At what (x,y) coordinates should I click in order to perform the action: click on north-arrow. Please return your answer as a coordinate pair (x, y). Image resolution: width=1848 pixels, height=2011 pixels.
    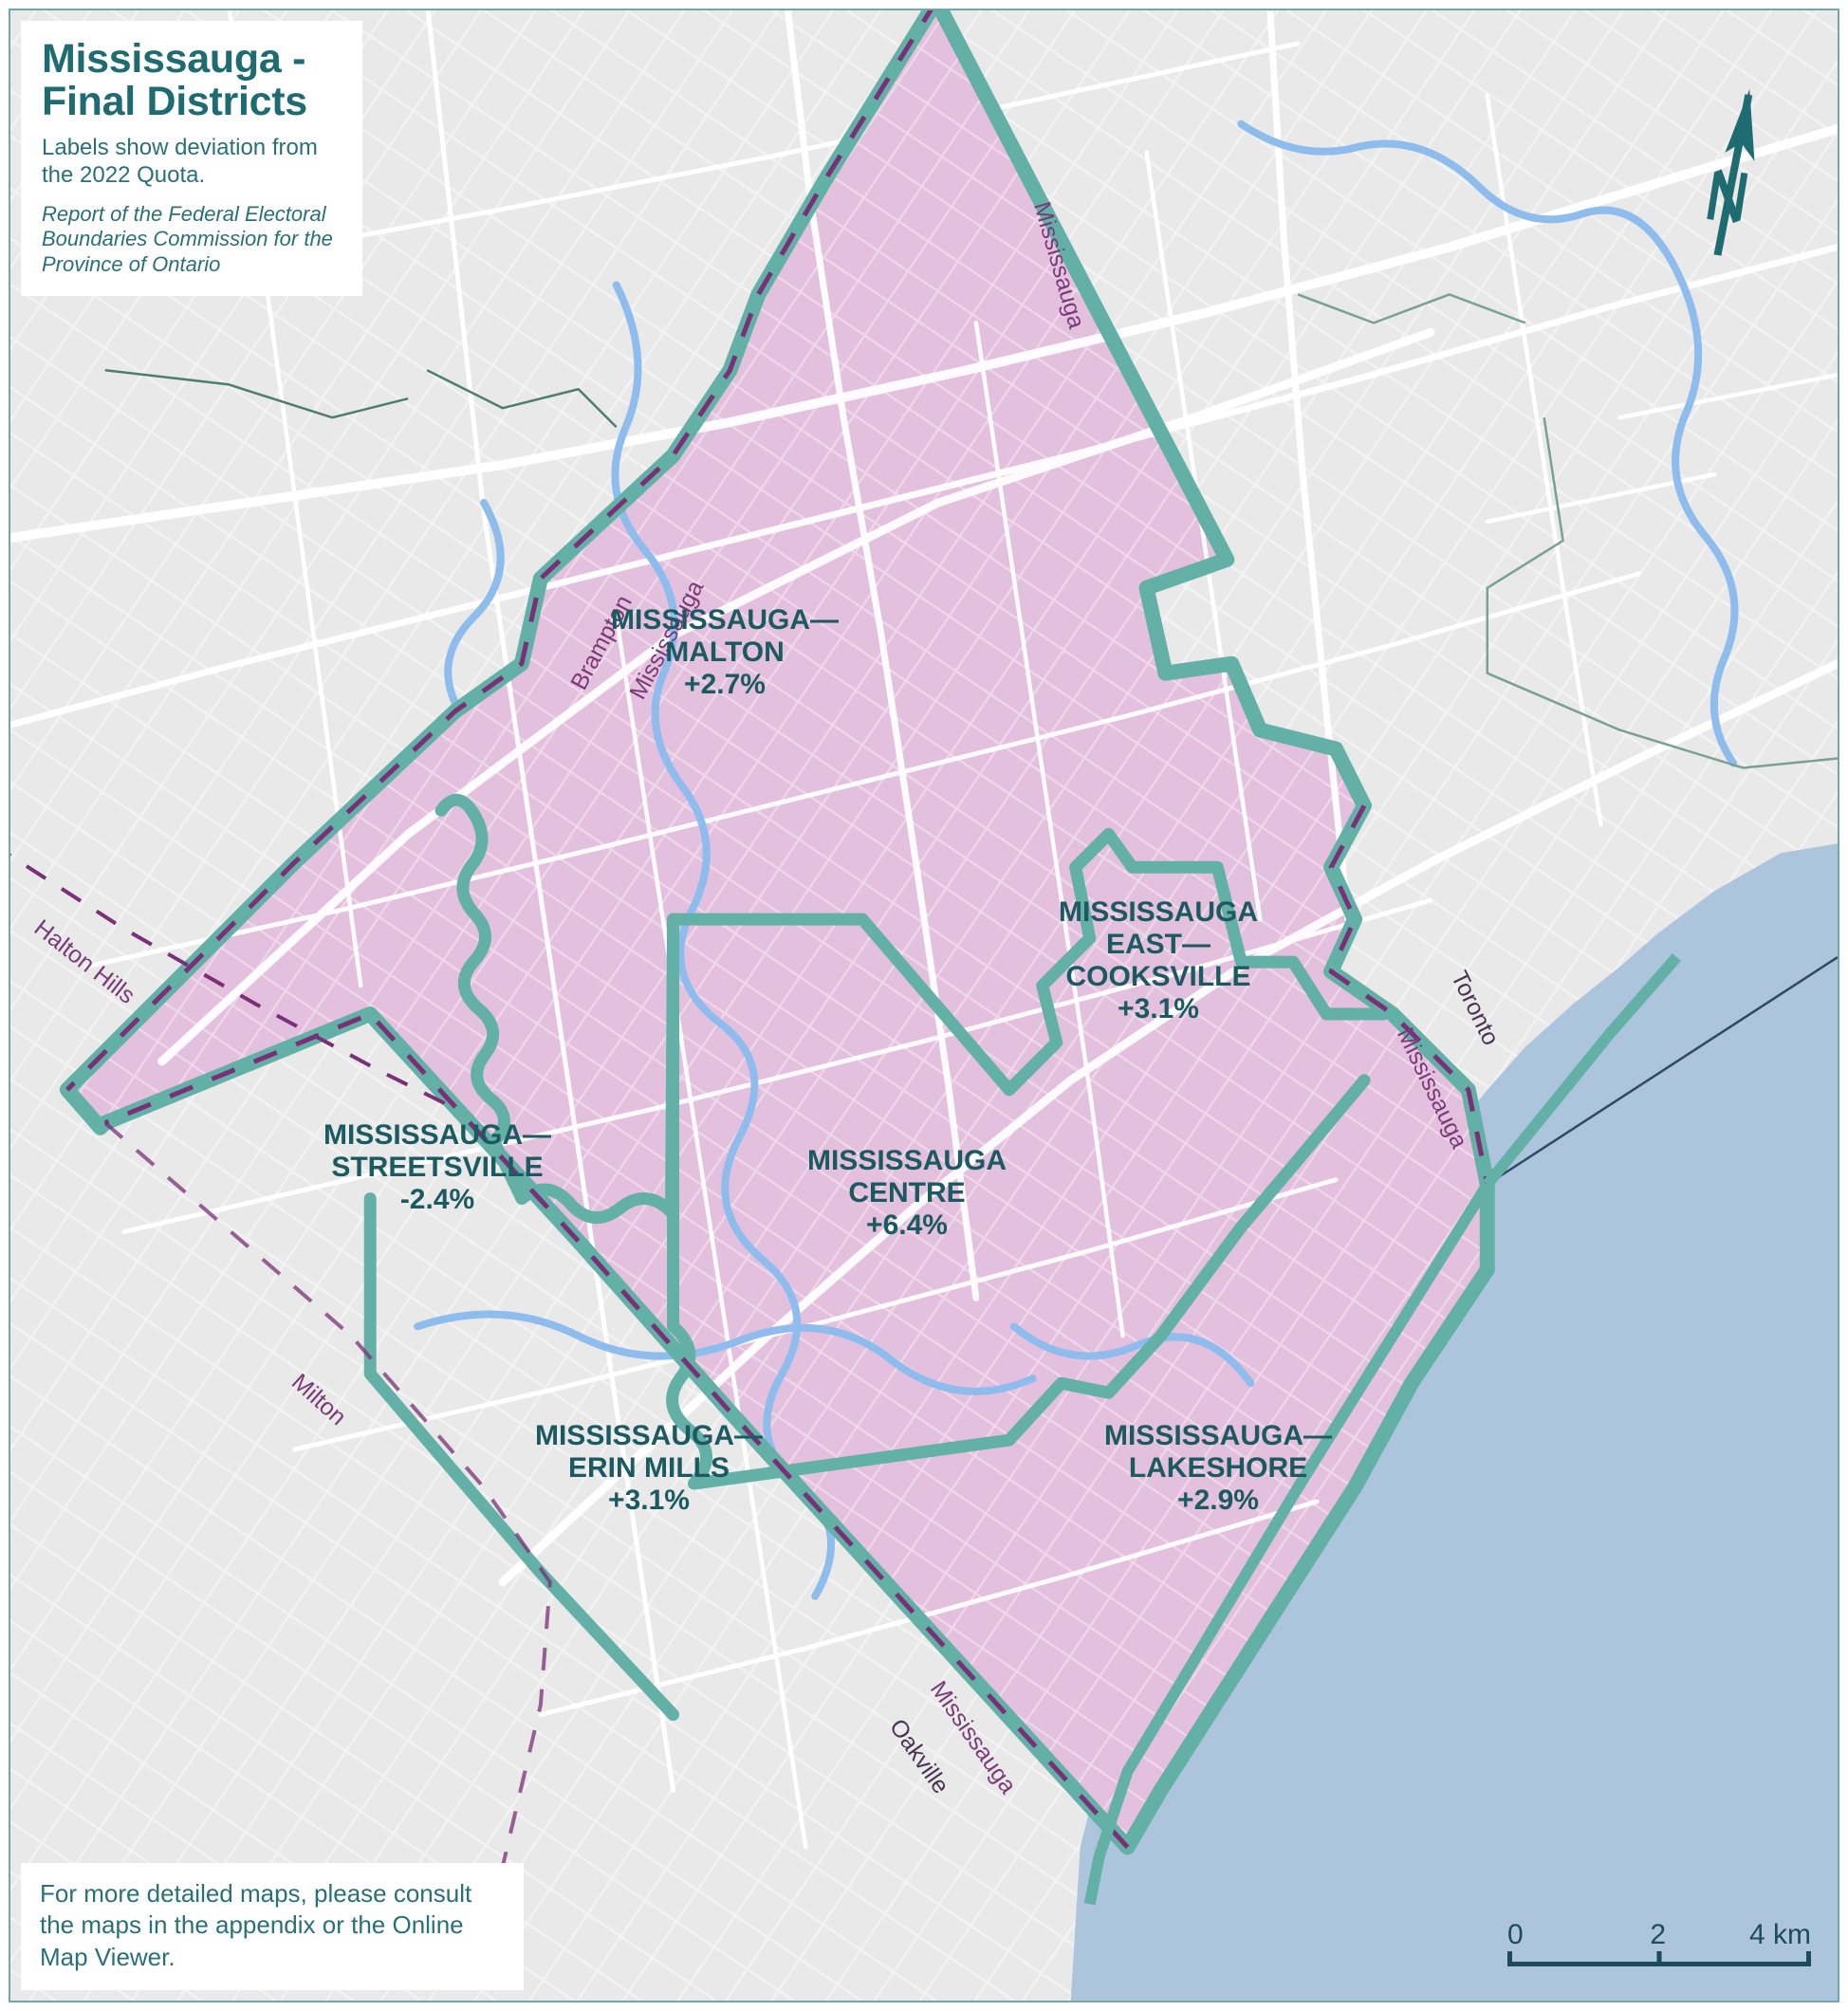
    Looking at the image, I should click on (1736, 174).